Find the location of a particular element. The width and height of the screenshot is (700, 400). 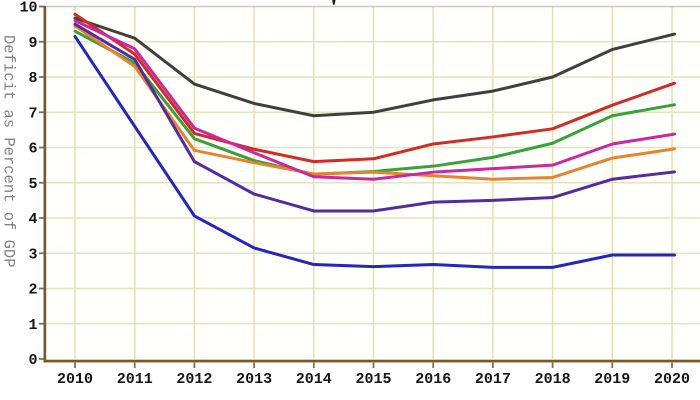

svg-text: 5 is located at coordinates (32, 184).